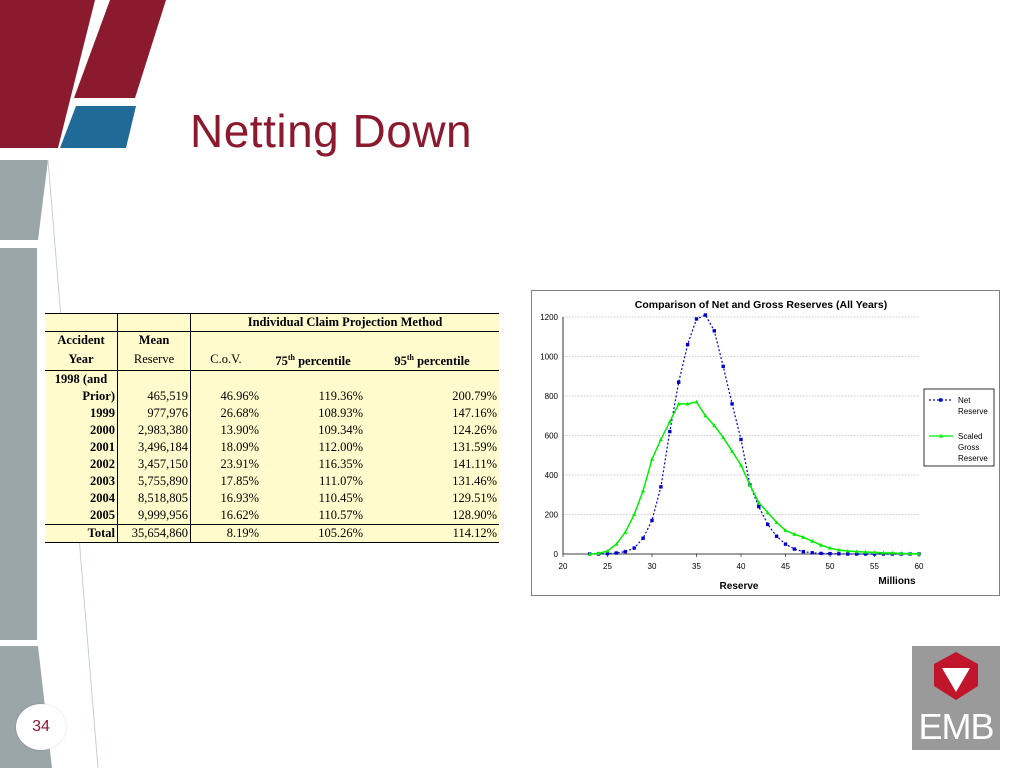 This screenshot has height=768, width=1024. What do you see at coordinates (563, 566) in the screenshot?
I see `x-tick-label: 20` at bounding box center [563, 566].